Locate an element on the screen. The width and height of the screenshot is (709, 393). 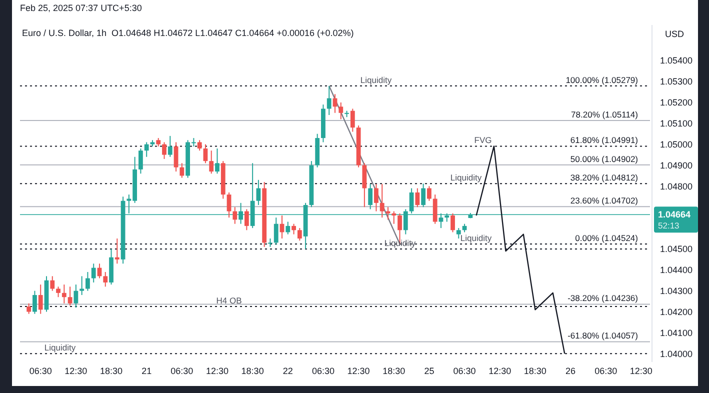
y-tick-label: 1.04300 is located at coordinates (676, 291).